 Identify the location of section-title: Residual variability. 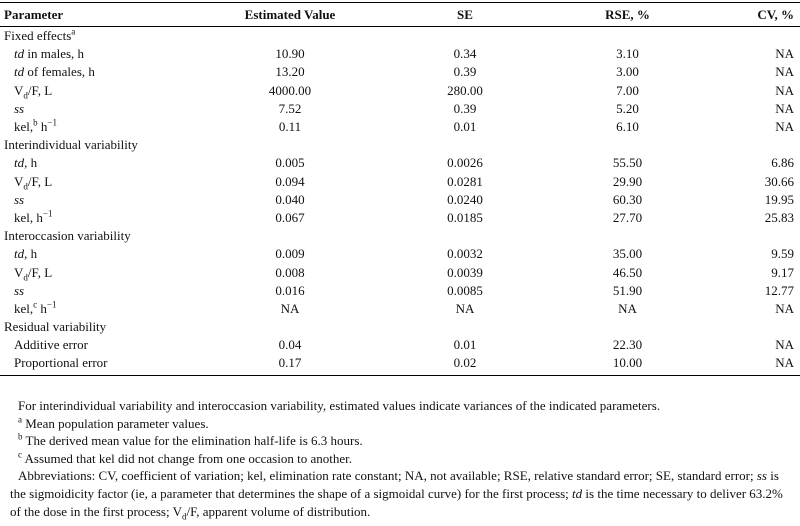
(400, 327).